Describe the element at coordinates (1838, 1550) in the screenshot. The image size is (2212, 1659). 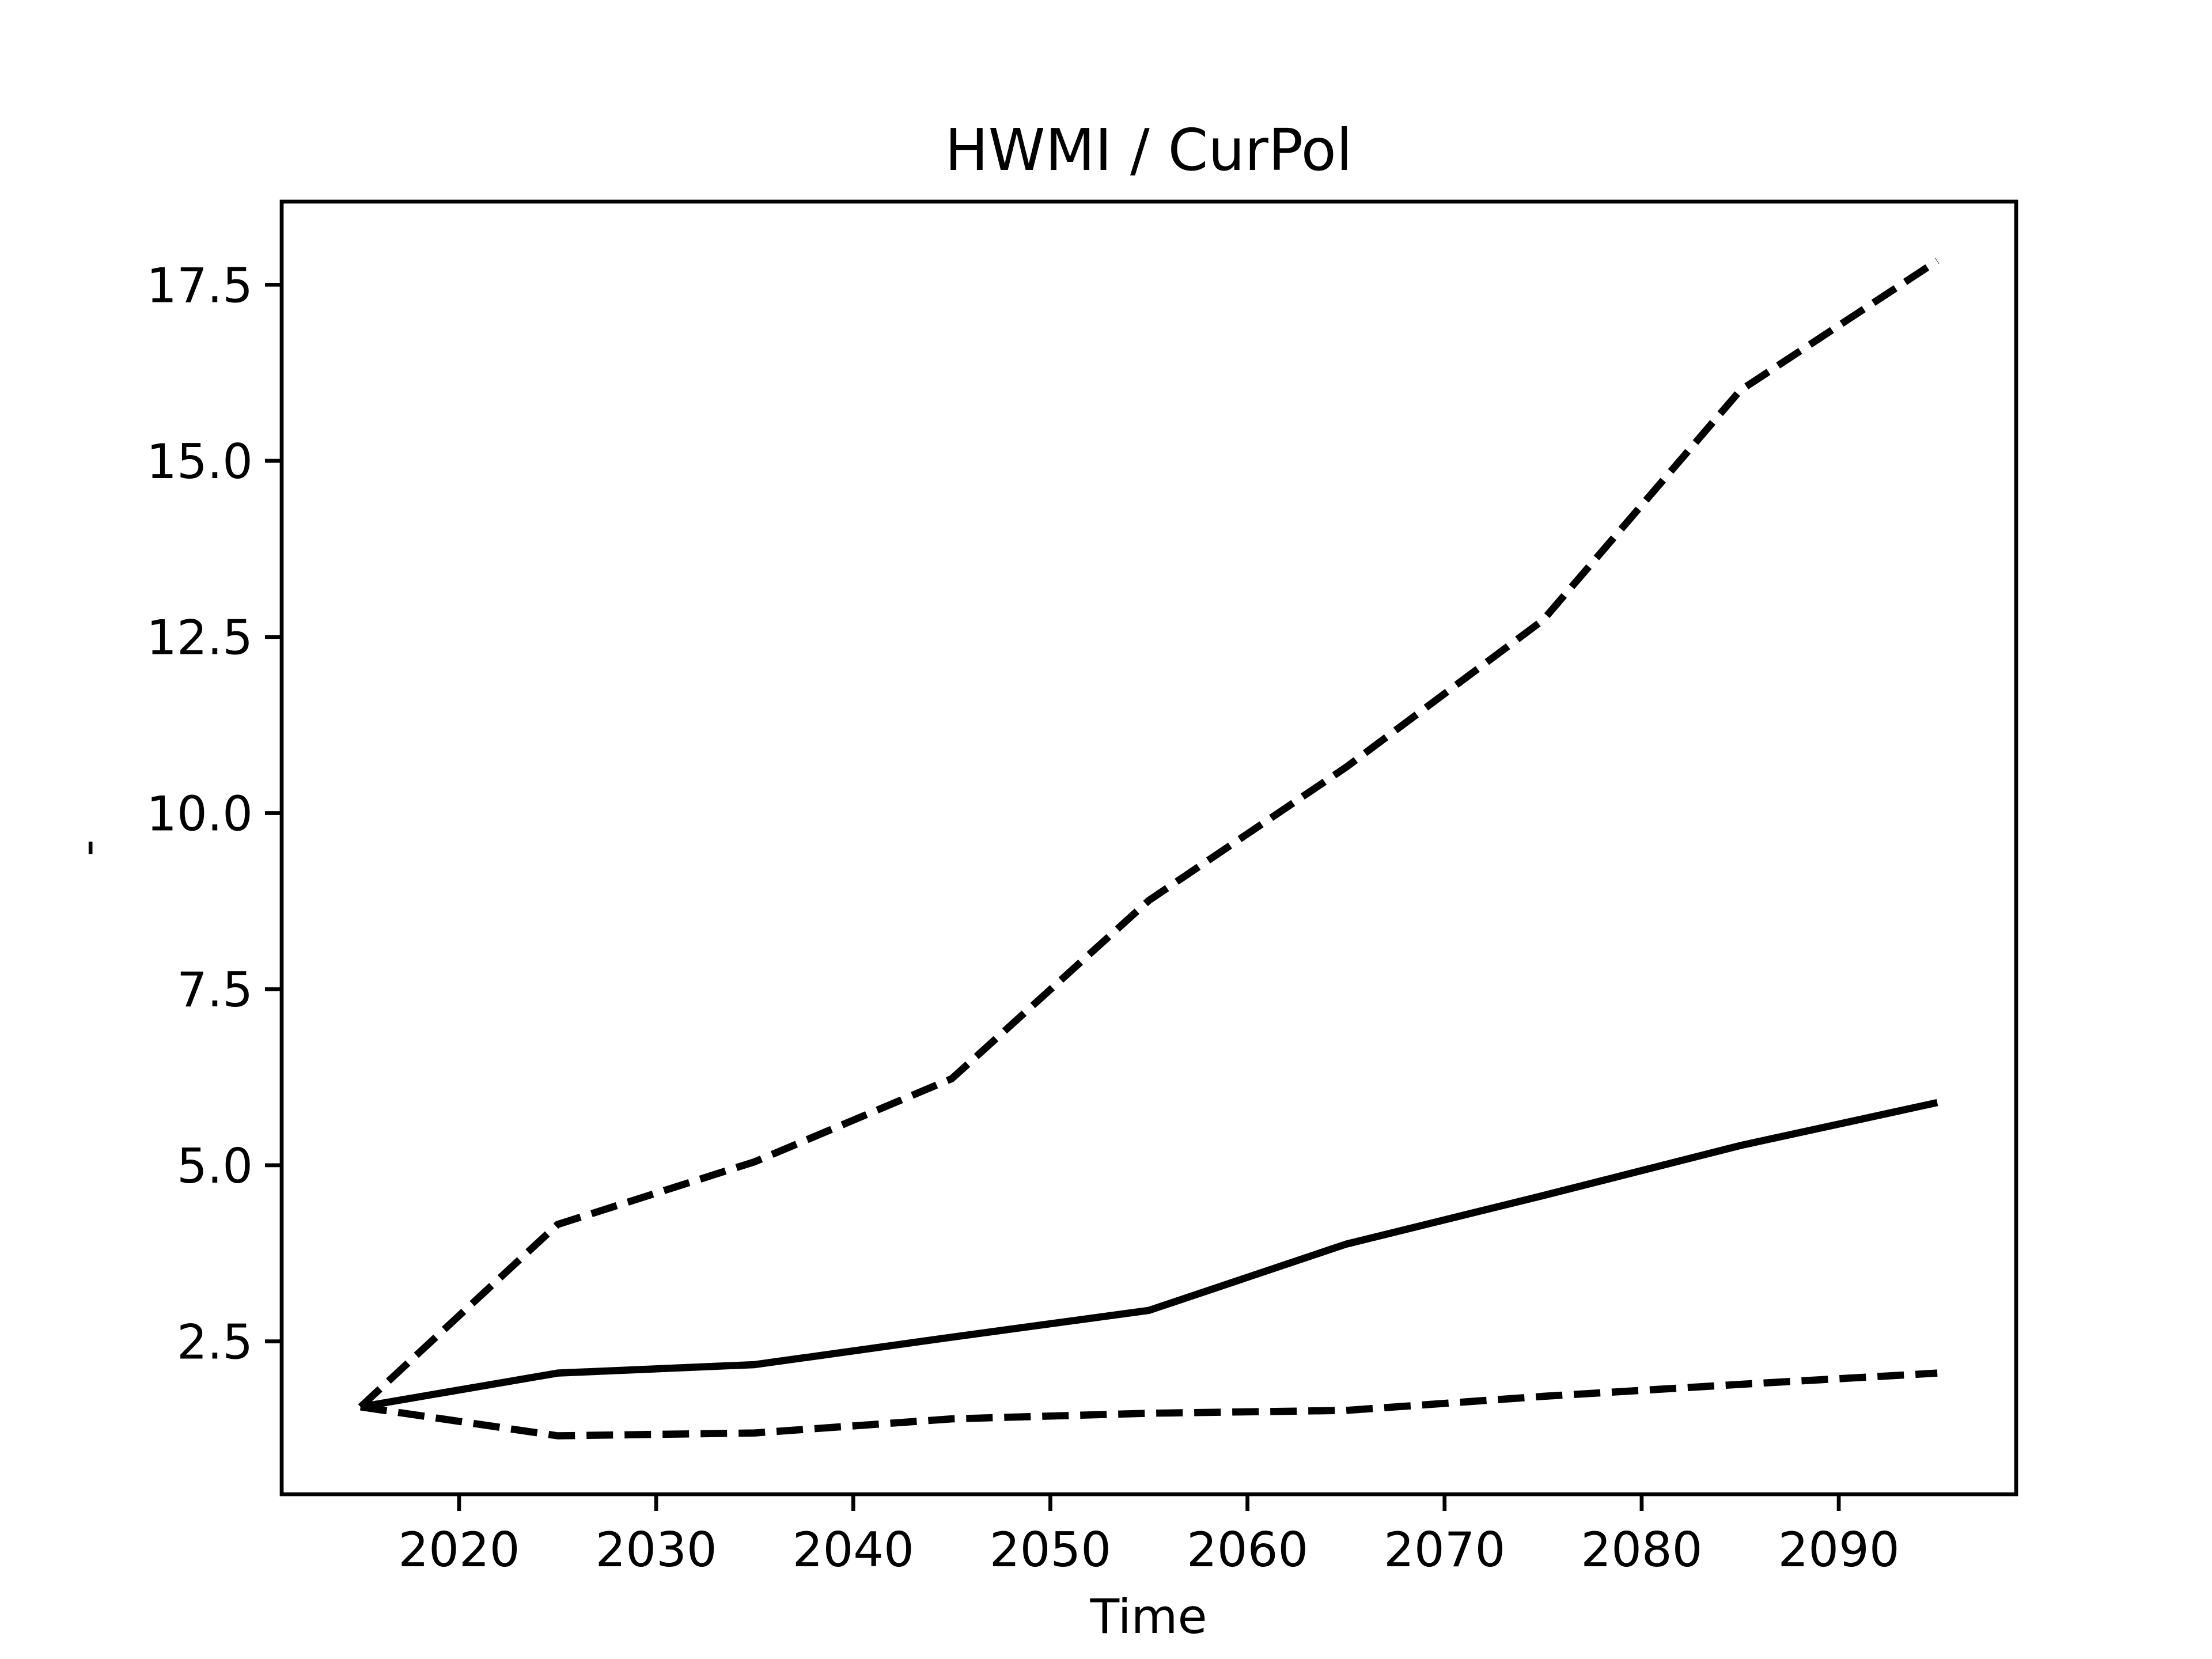
I see `x-tick-label: 2090` at that location.